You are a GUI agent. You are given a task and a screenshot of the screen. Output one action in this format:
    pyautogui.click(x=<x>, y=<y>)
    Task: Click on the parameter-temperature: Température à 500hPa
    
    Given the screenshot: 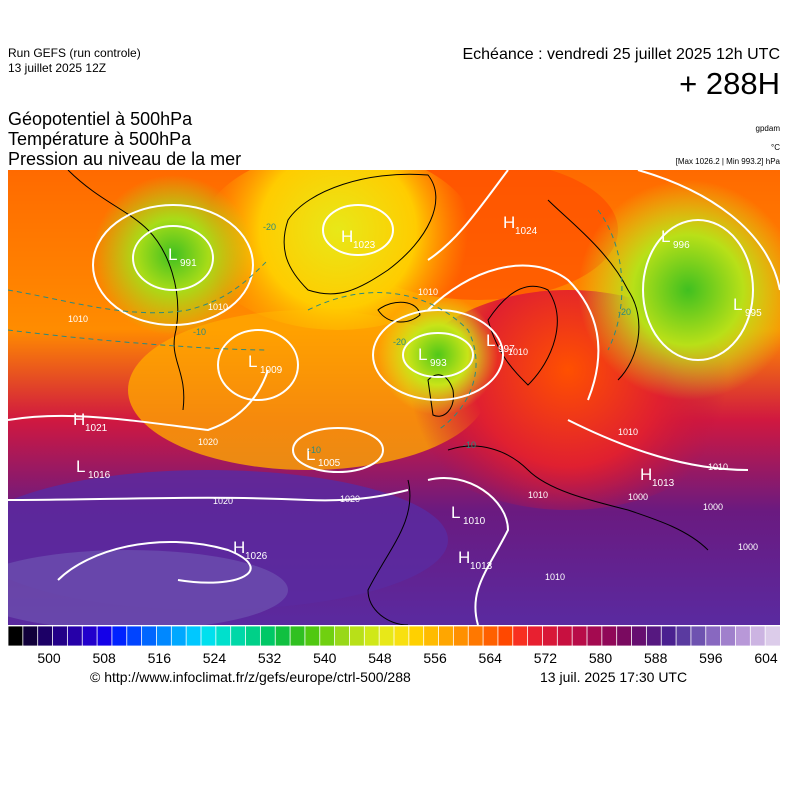 What is the action you would take?
    pyautogui.click(x=100, y=139)
    